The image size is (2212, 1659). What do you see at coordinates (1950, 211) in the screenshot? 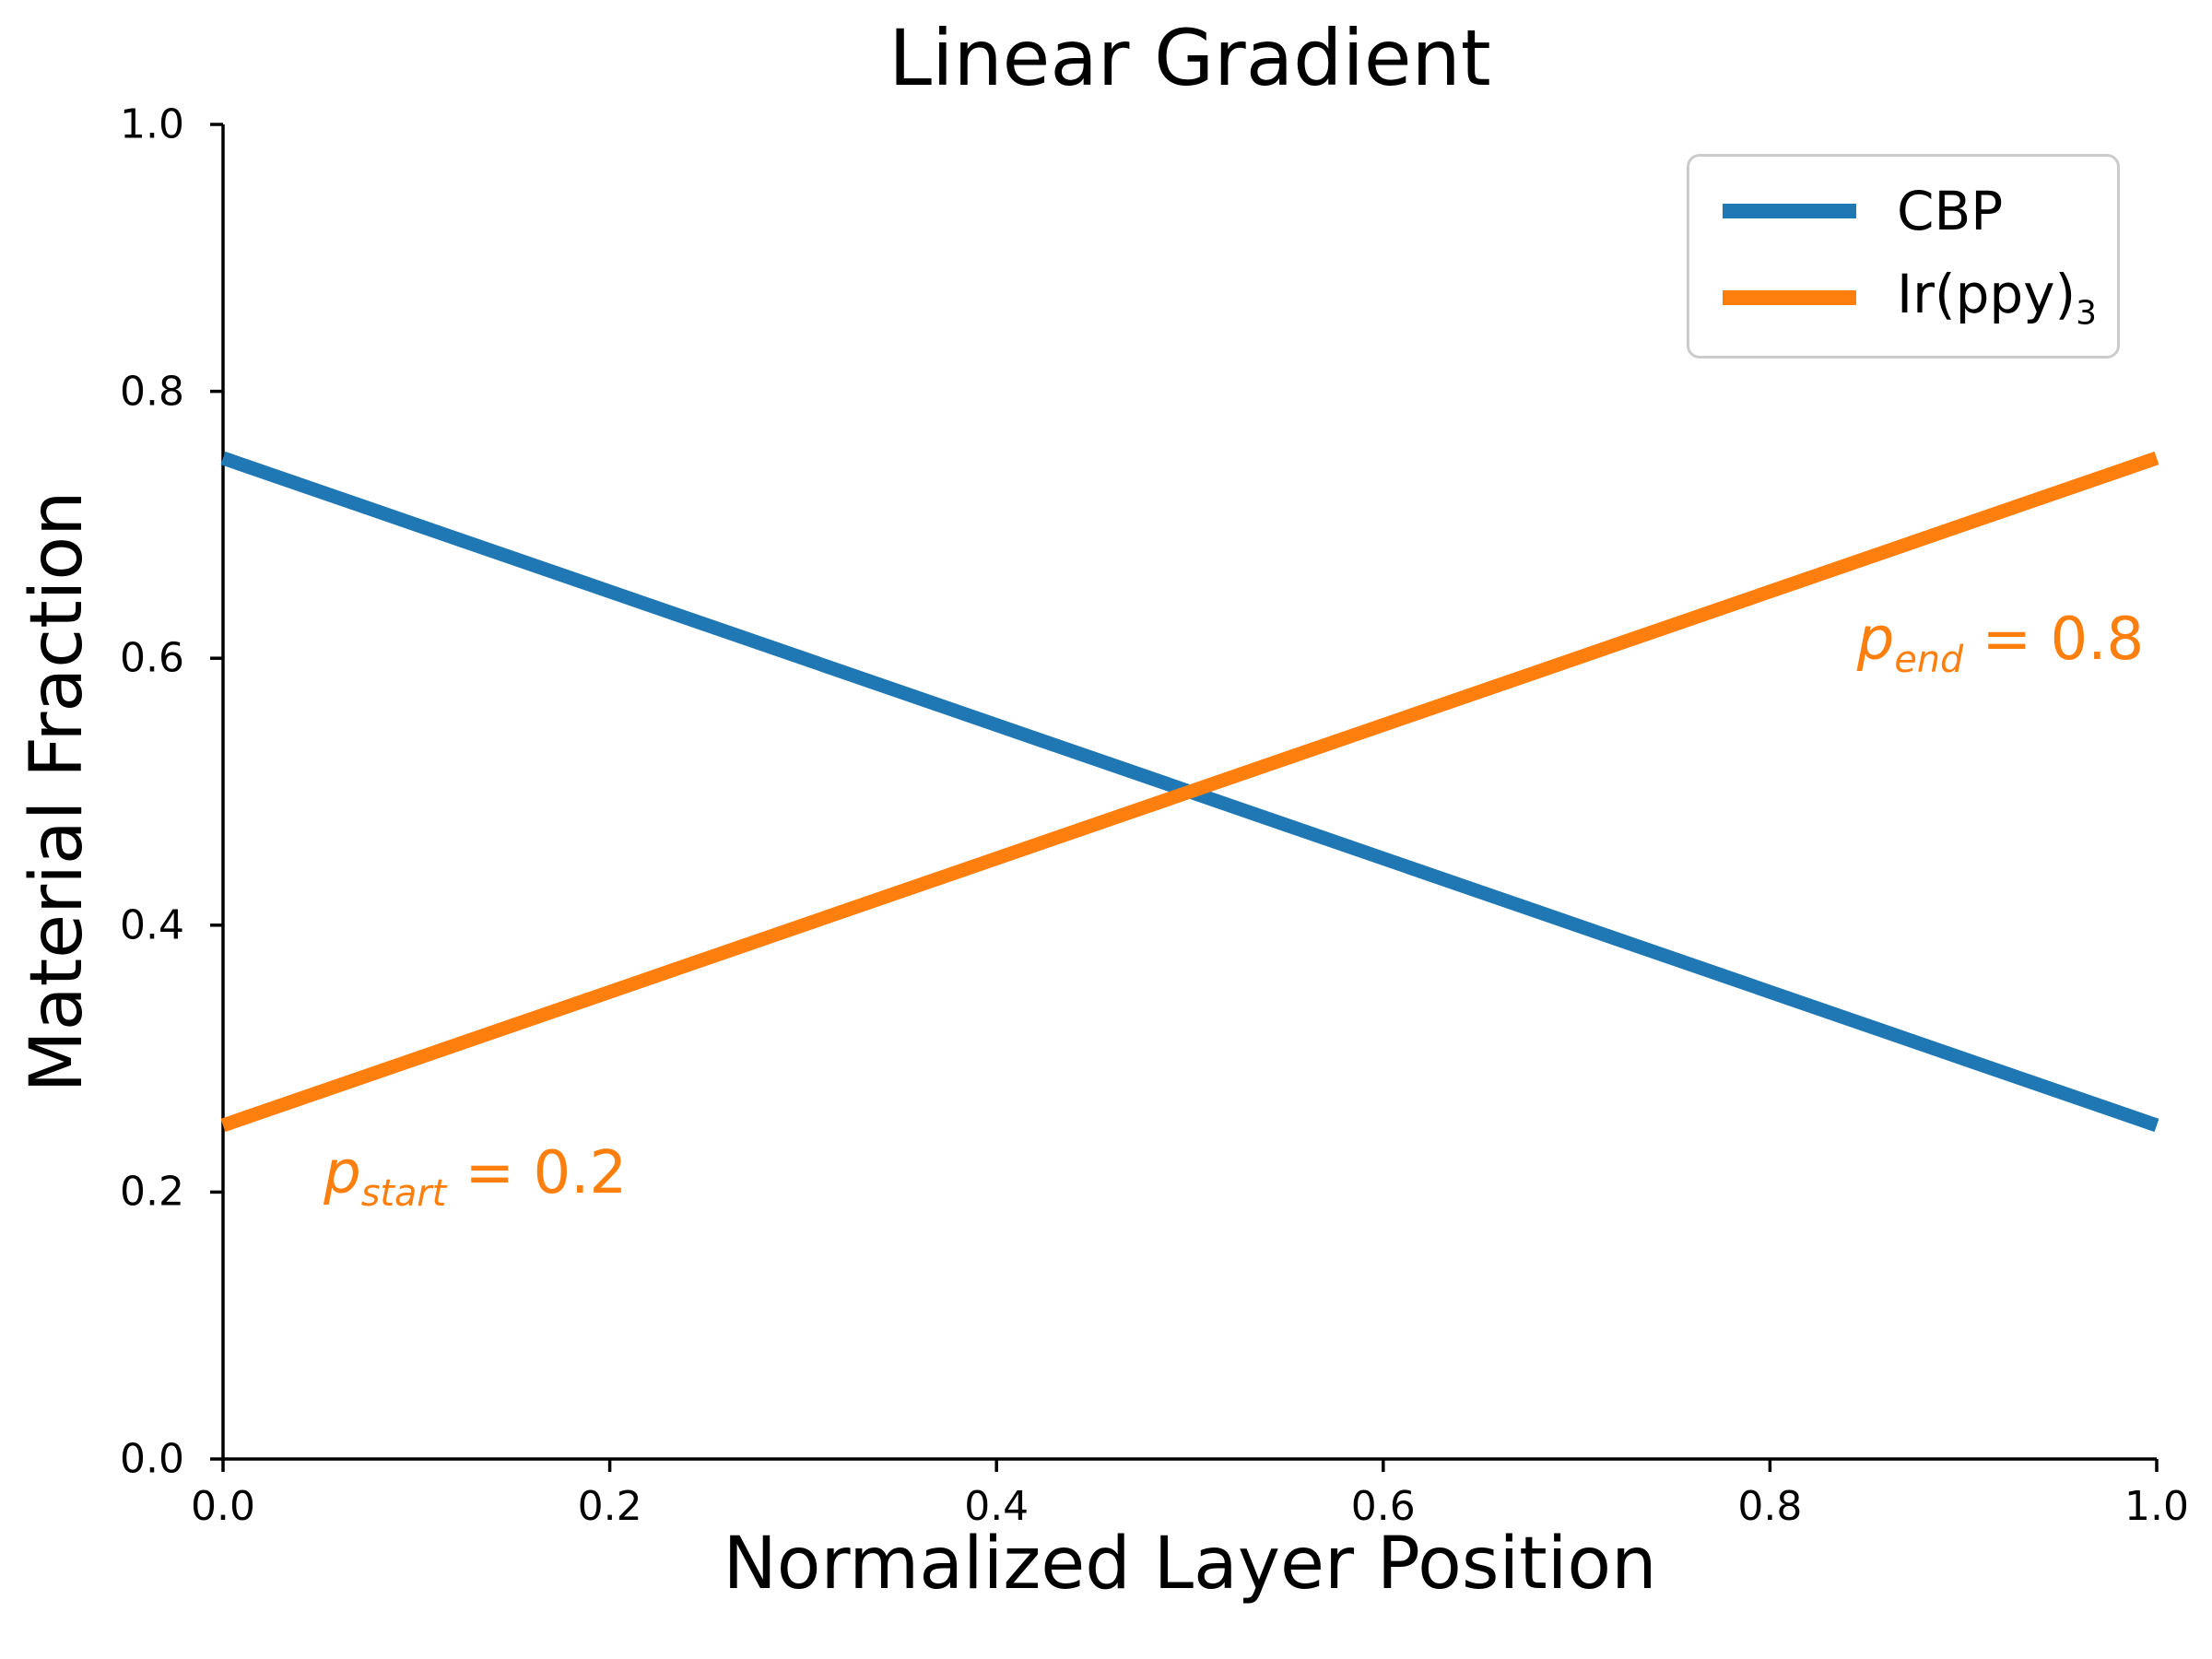
I see `legend-label: CBP` at bounding box center [1950, 211].